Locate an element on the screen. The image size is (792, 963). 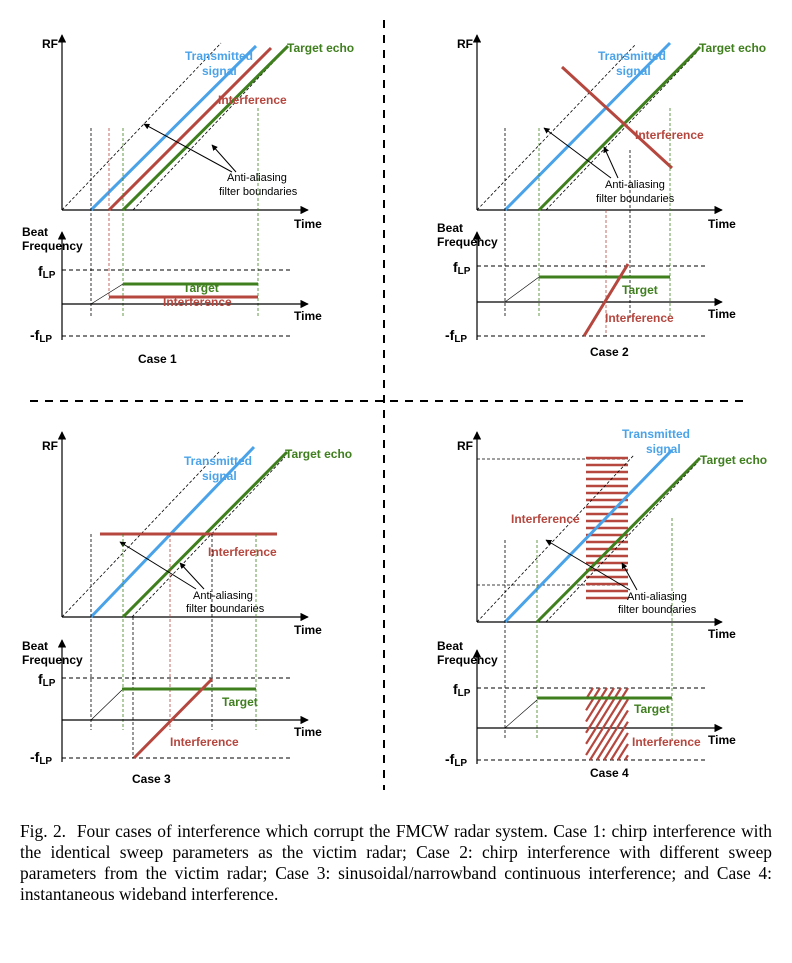
case2-interference-label: Interference is located at coordinates (669, 135).